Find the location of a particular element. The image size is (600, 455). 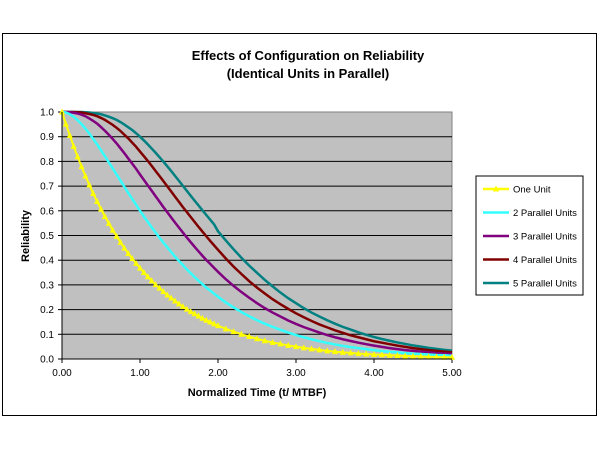

x-axis-ticks: 0.00 1.00 2.00 3.00 4.00 5.00 is located at coordinates (257, 369).